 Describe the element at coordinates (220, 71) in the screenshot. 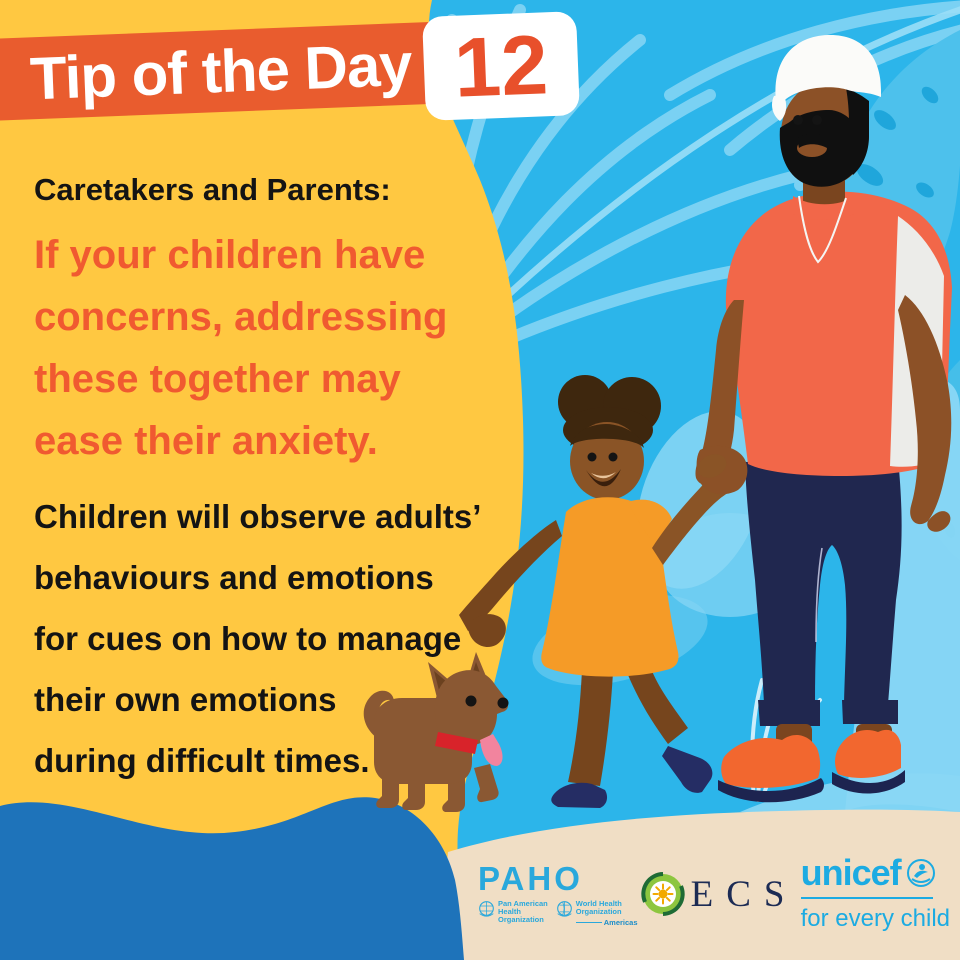

I see `banner-title: Tip of the Day` at that location.